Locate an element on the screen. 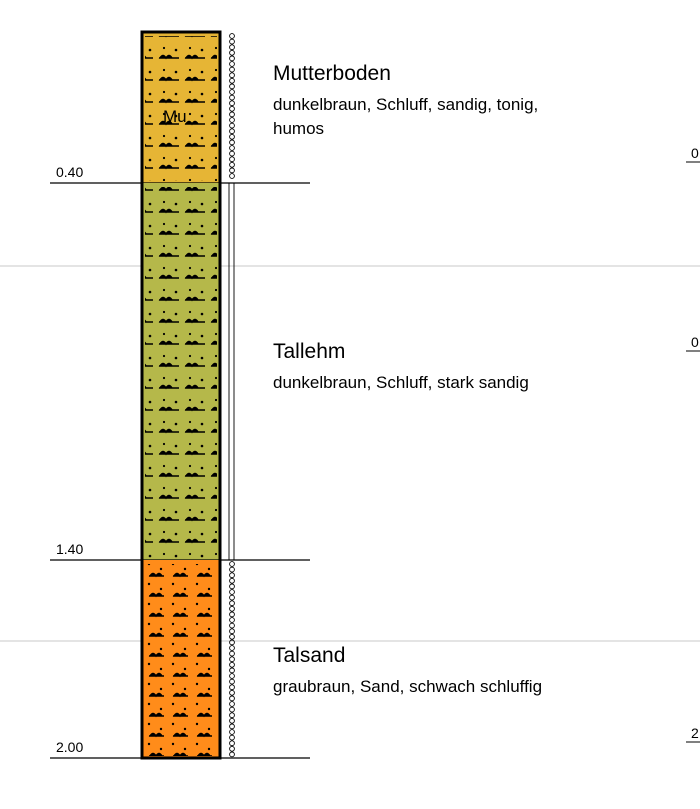 The width and height of the screenshot is (700, 809). layer-description: graubraun, Sand, schwach schluffig is located at coordinates (407, 686).